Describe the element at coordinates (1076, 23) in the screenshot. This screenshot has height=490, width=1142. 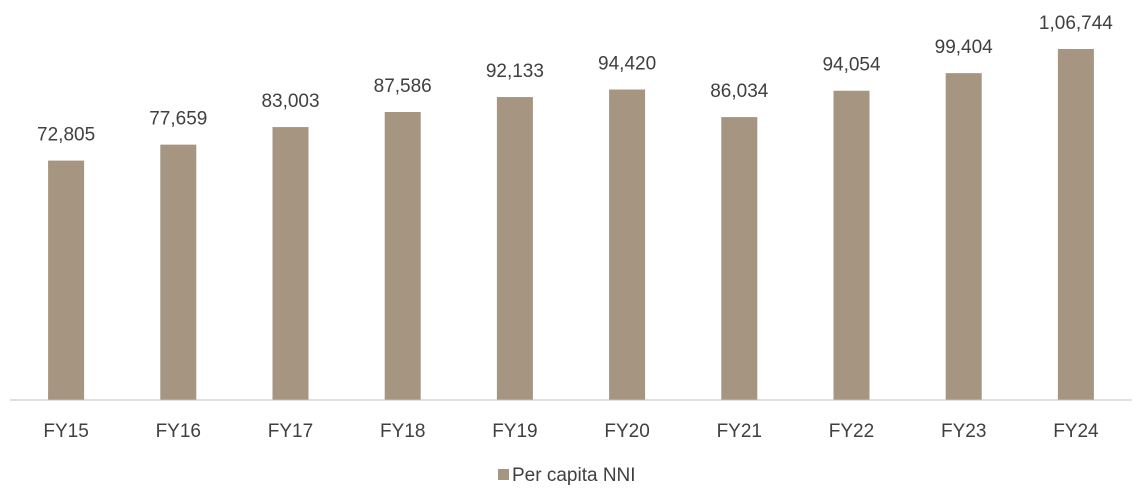
I see `data-label: 1,06,744` at that location.